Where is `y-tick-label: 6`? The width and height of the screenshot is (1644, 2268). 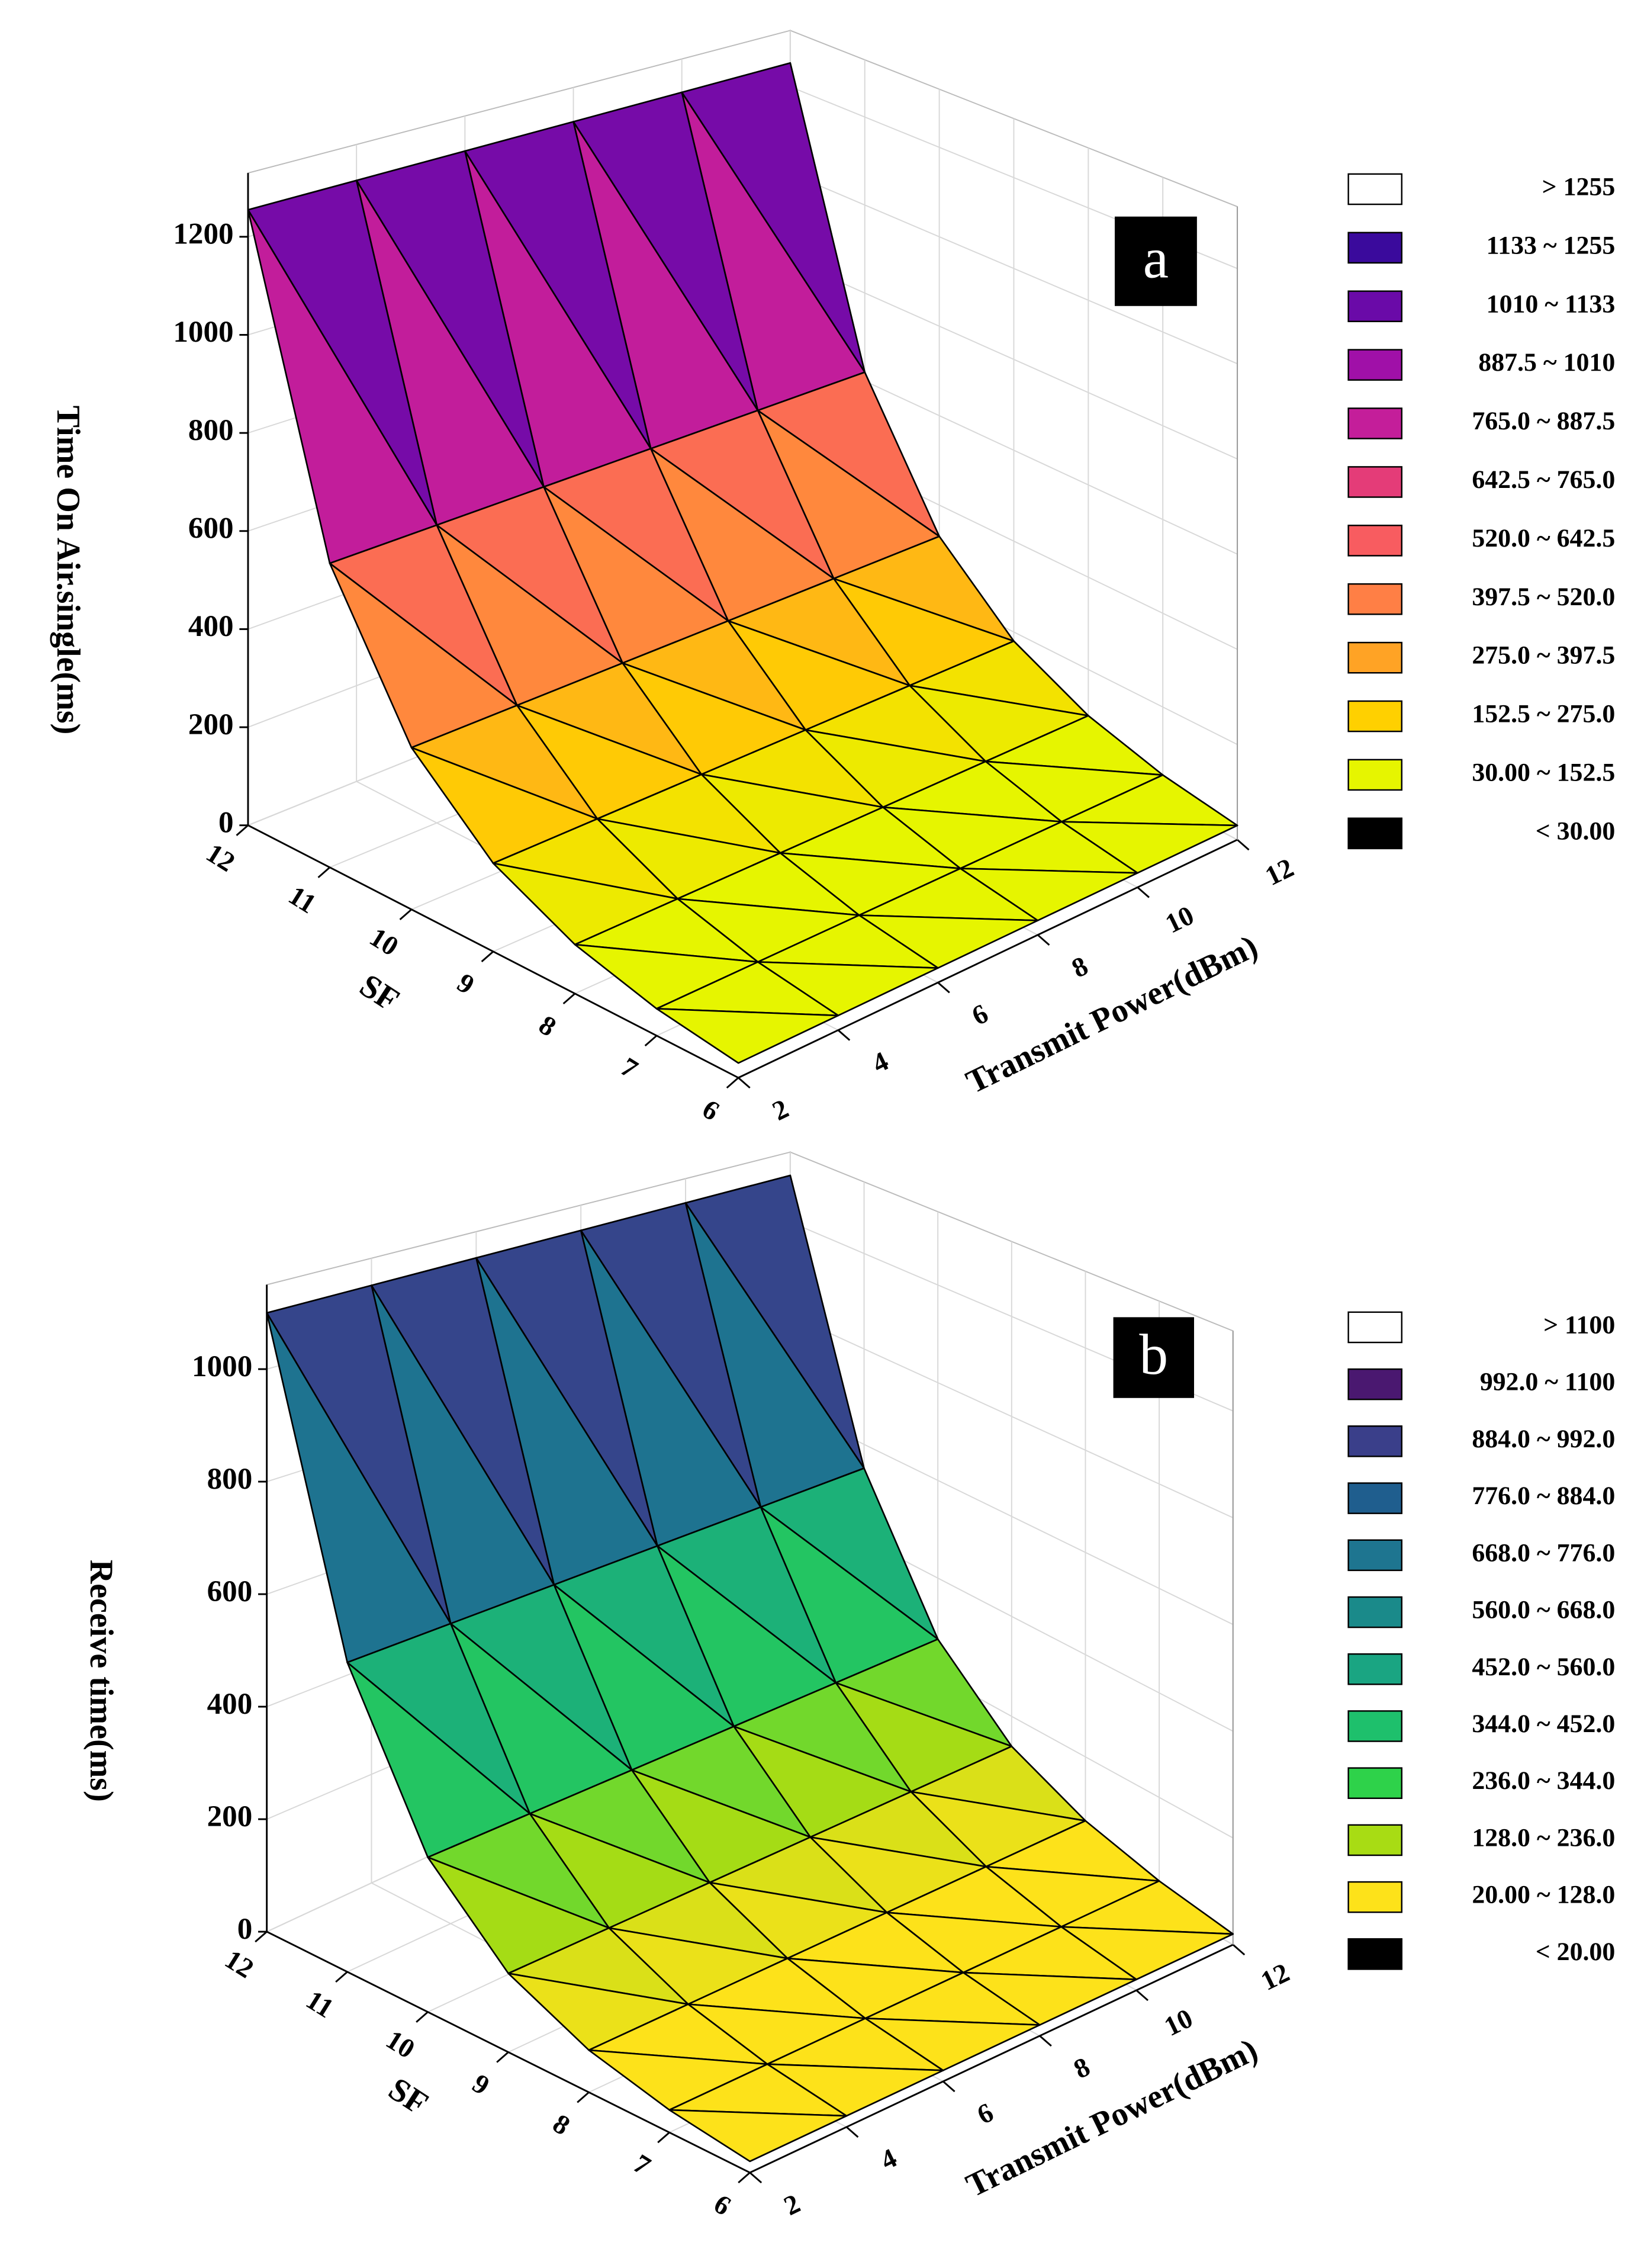
y-tick-label: 6 is located at coordinates (711, 1111).